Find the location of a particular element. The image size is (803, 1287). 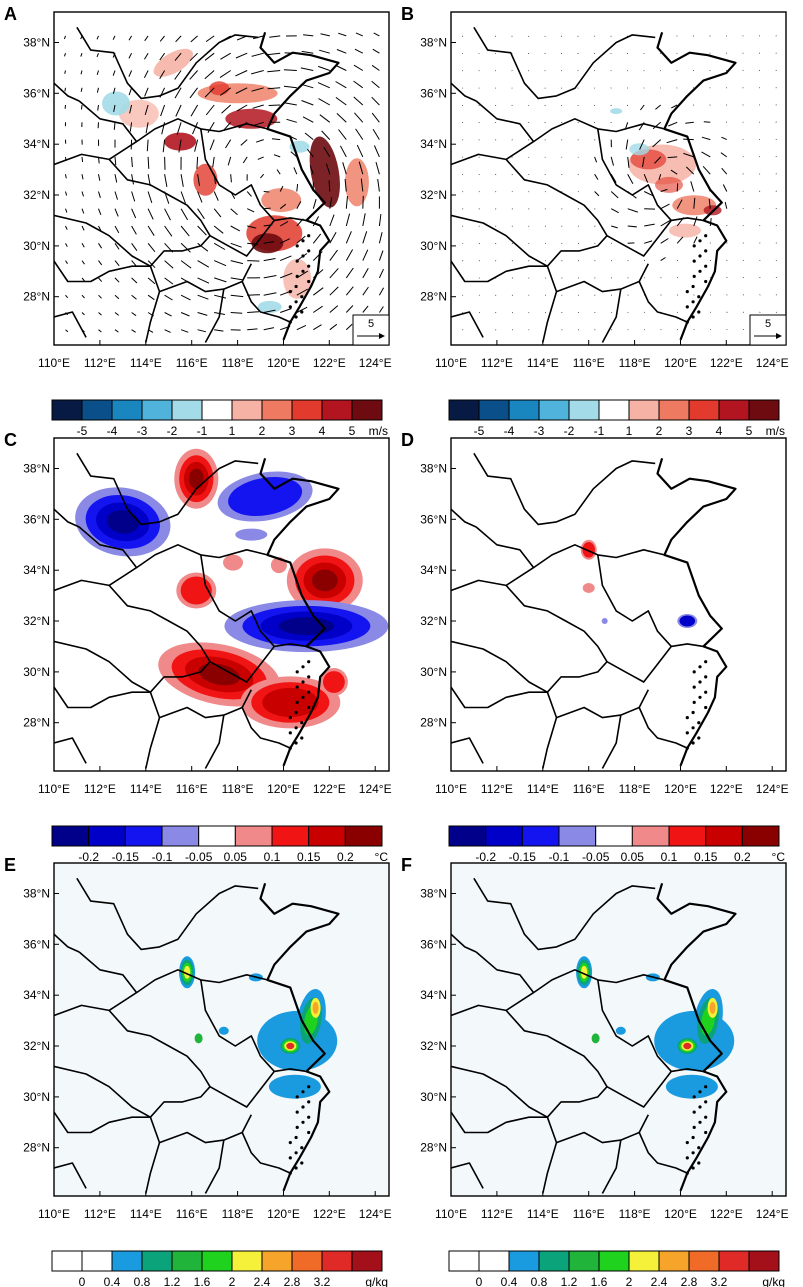

colorbar-unit: °C is located at coordinates (779, 857).